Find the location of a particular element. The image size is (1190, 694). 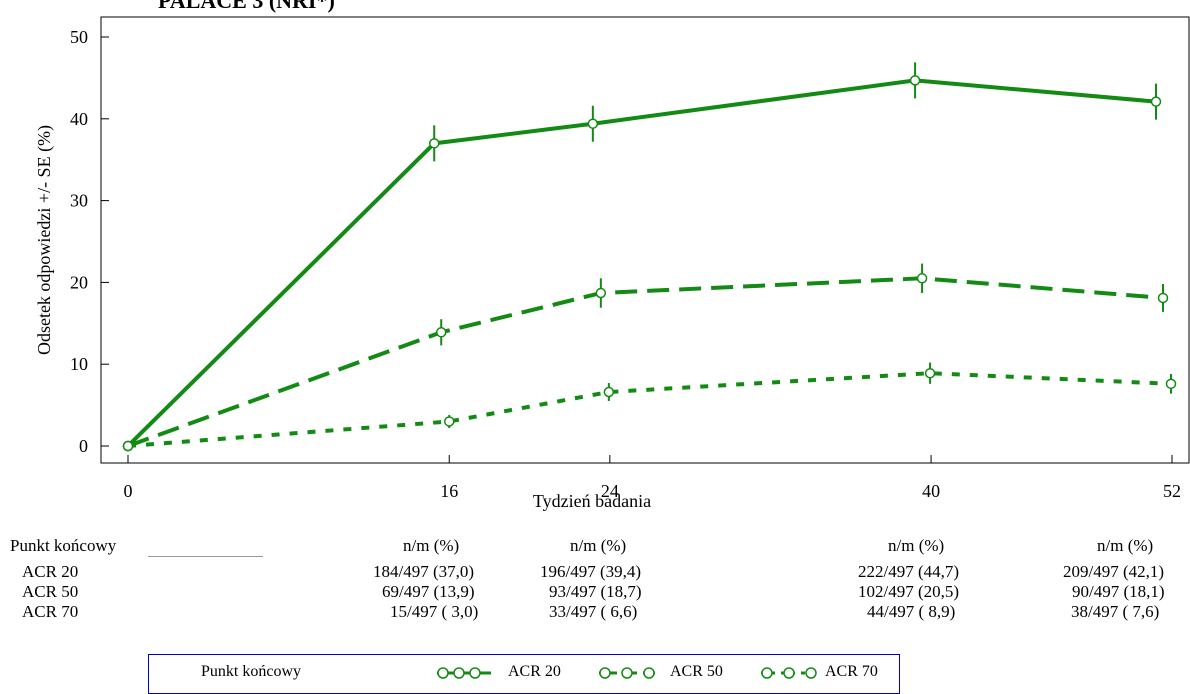

table-cell: 209/497 (42,1) is located at coordinates (1114, 571).